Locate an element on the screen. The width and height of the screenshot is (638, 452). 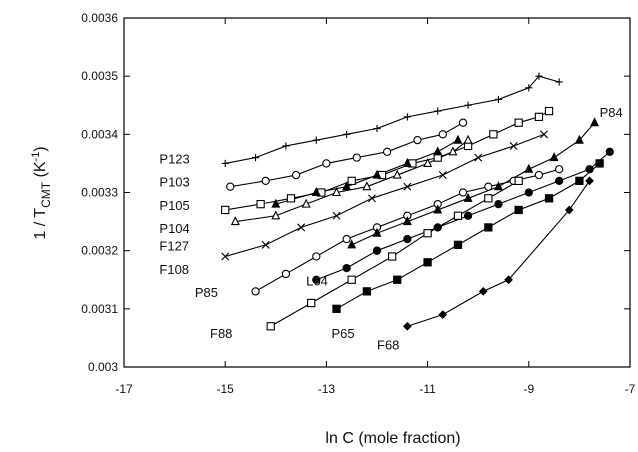
series-label-p84: P84 is located at coordinates (611, 112).